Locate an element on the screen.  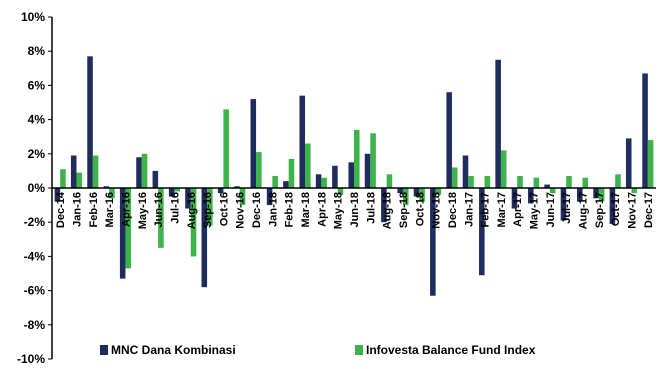
x-tick-label: Sep-17 is located at coordinates (600, 210).